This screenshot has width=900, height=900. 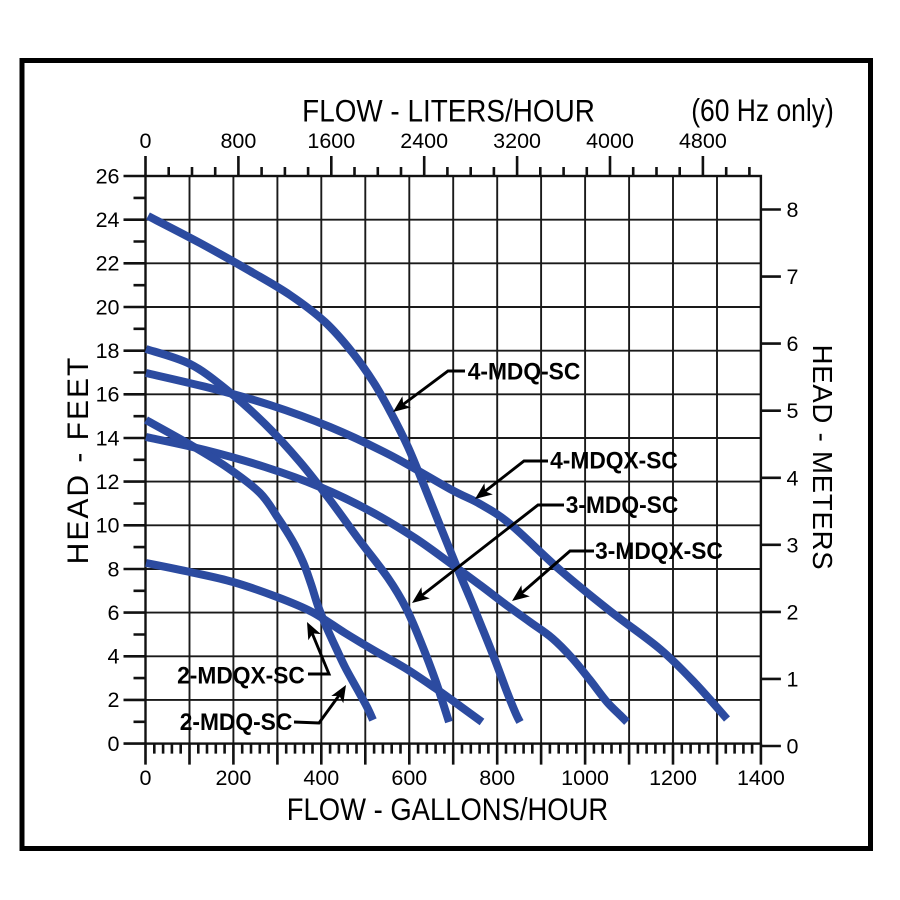 What do you see at coordinates (424, 141) in the screenshot?
I see `svg-text: 2400` at bounding box center [424, 141].